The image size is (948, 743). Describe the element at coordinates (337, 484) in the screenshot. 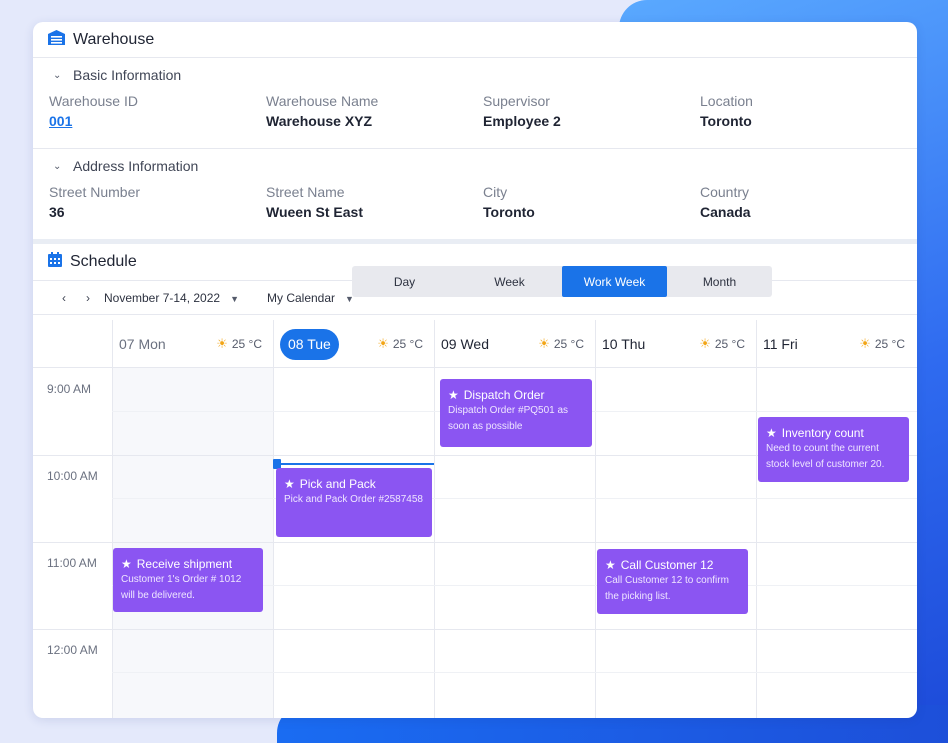

I see `event-title-text: Pick and Pack` at that location.